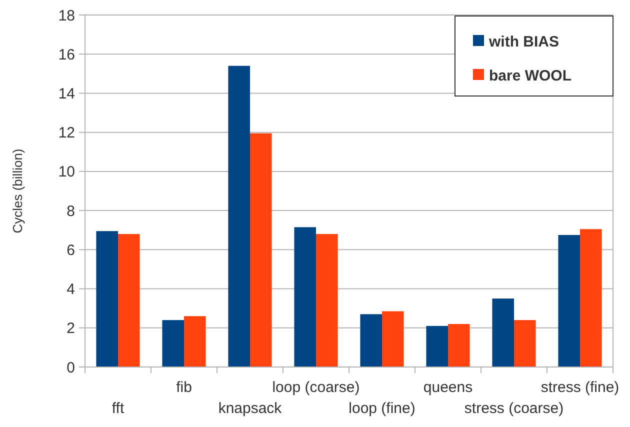 The height and width of the screenshot is (427, 630). Describe the element at coordinates (316, 387) in the screenshot. I see `x-tick-label: loop (coarse)` at that location.